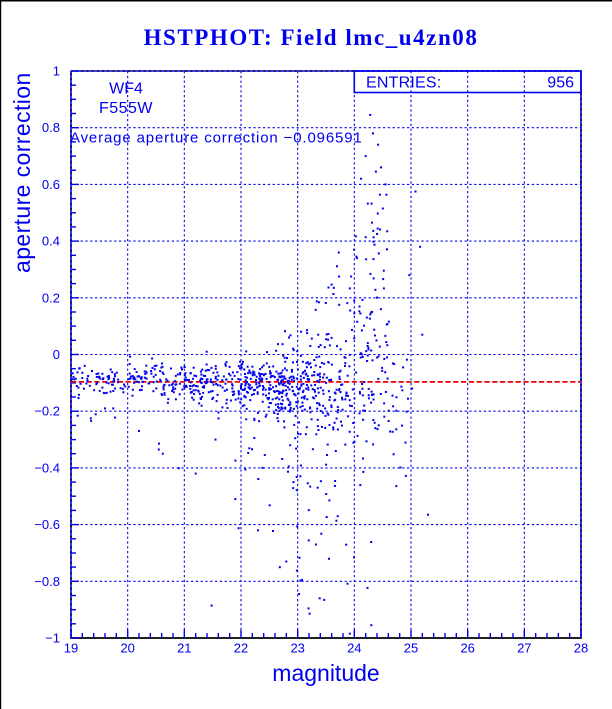  Describe the element at coordinates (127, 648) in the screenshot. I see `svg-text: 20` at that location.